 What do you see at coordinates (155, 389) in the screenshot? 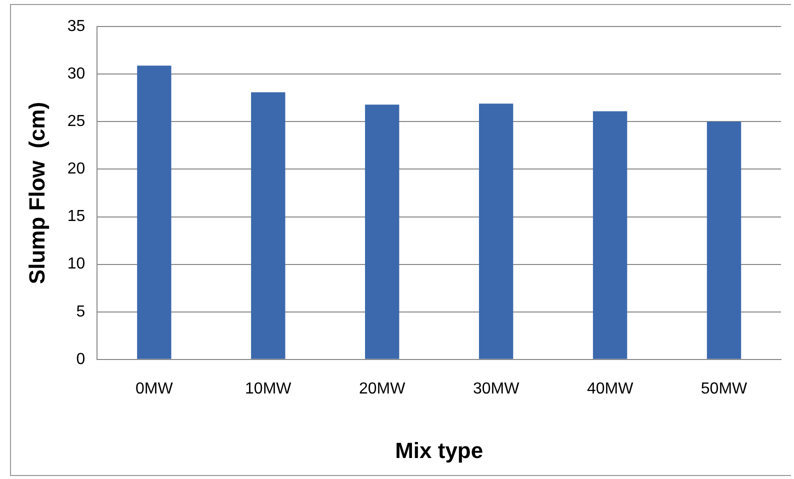
I see `x-tick-label: 0MW` at bounding box center [155, 389].